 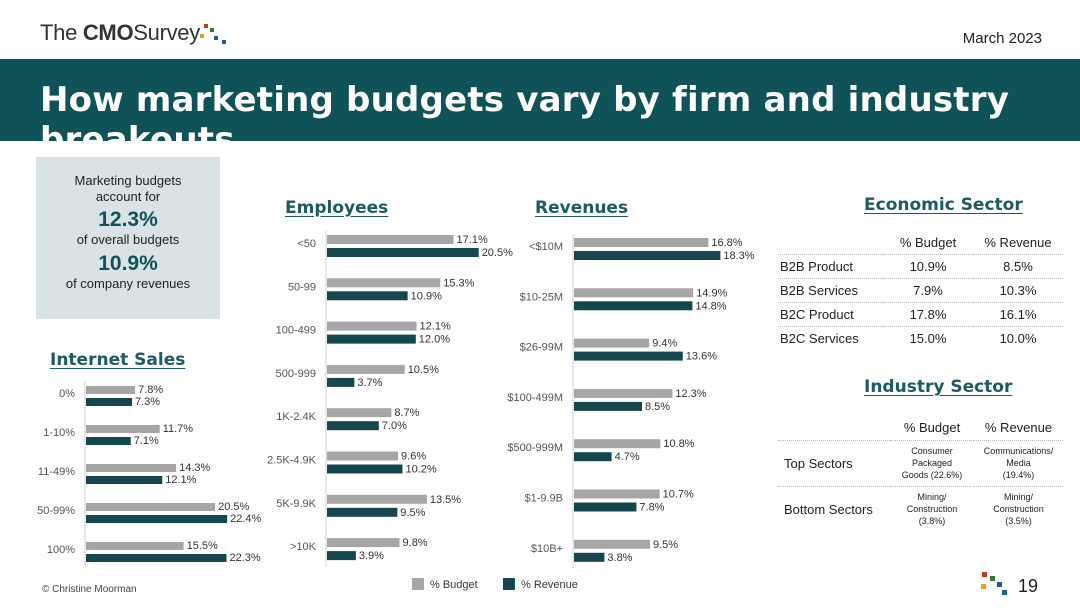 I want to click on economic-row-budget: 7.9%, so click(x=928, y=290).